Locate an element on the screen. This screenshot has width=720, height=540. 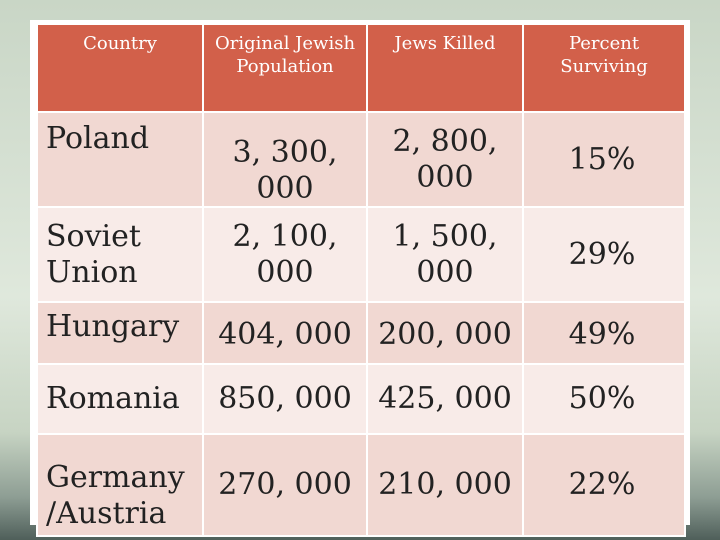
population-cell: 3, 300, 000 is located at coordinates (285, 159).